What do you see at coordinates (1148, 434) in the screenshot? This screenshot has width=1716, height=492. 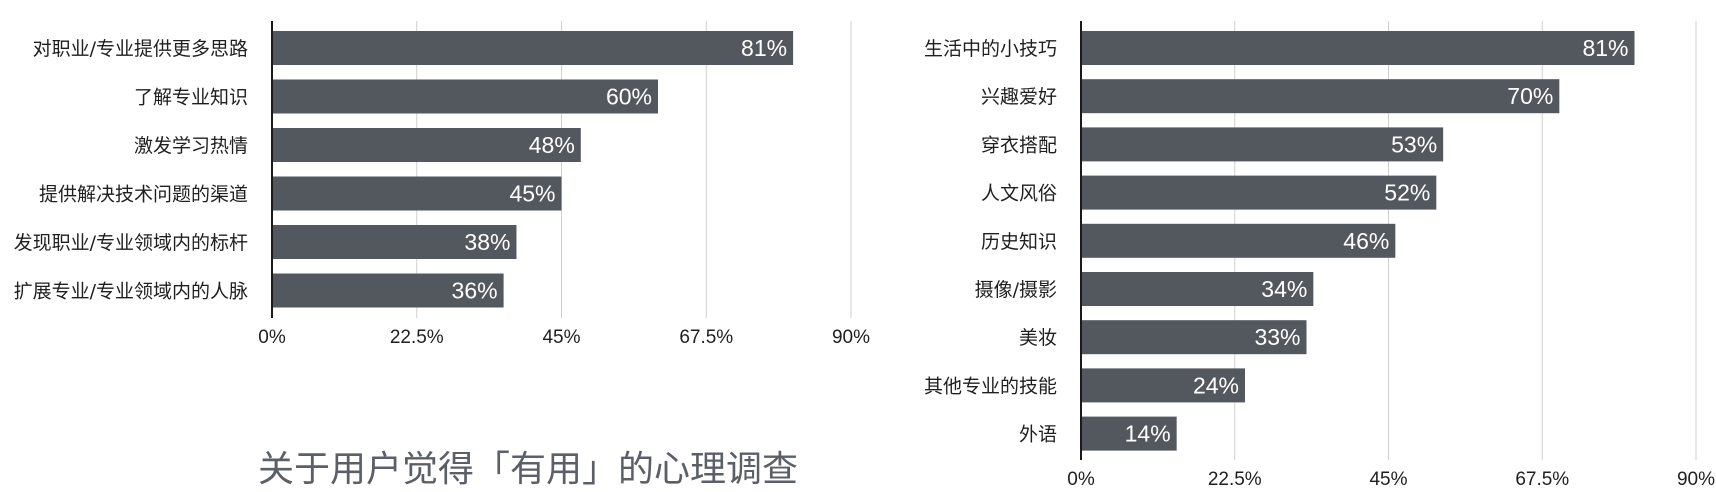 I see `data-label: 14%` at bounding box center [1148, 434].